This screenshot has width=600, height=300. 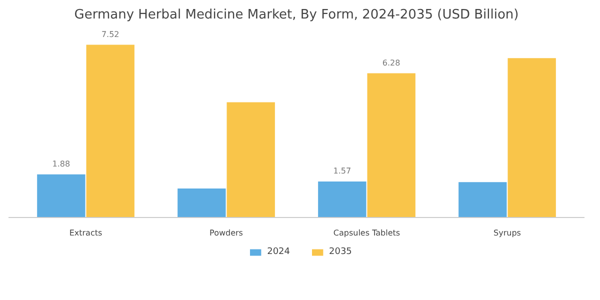 What do you see at coordinates (340, 252) in the screenshot?
I see `legend-label: 2035` at bounding box center [340, 252].